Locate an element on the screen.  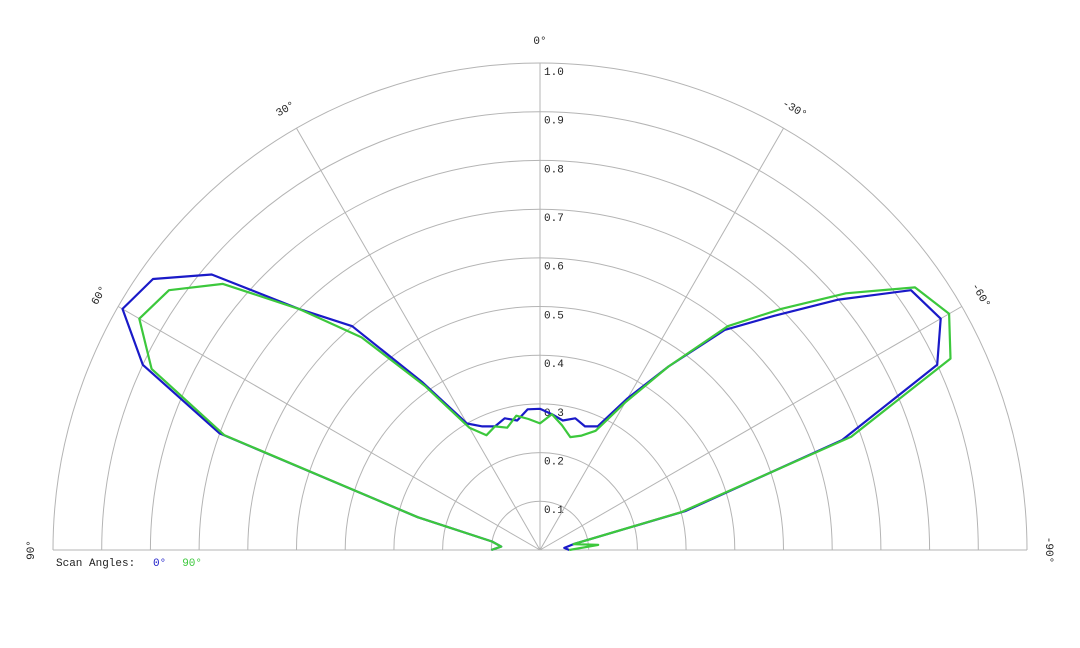
theta-tick-label: -30° is located at coordinates (794, 110).